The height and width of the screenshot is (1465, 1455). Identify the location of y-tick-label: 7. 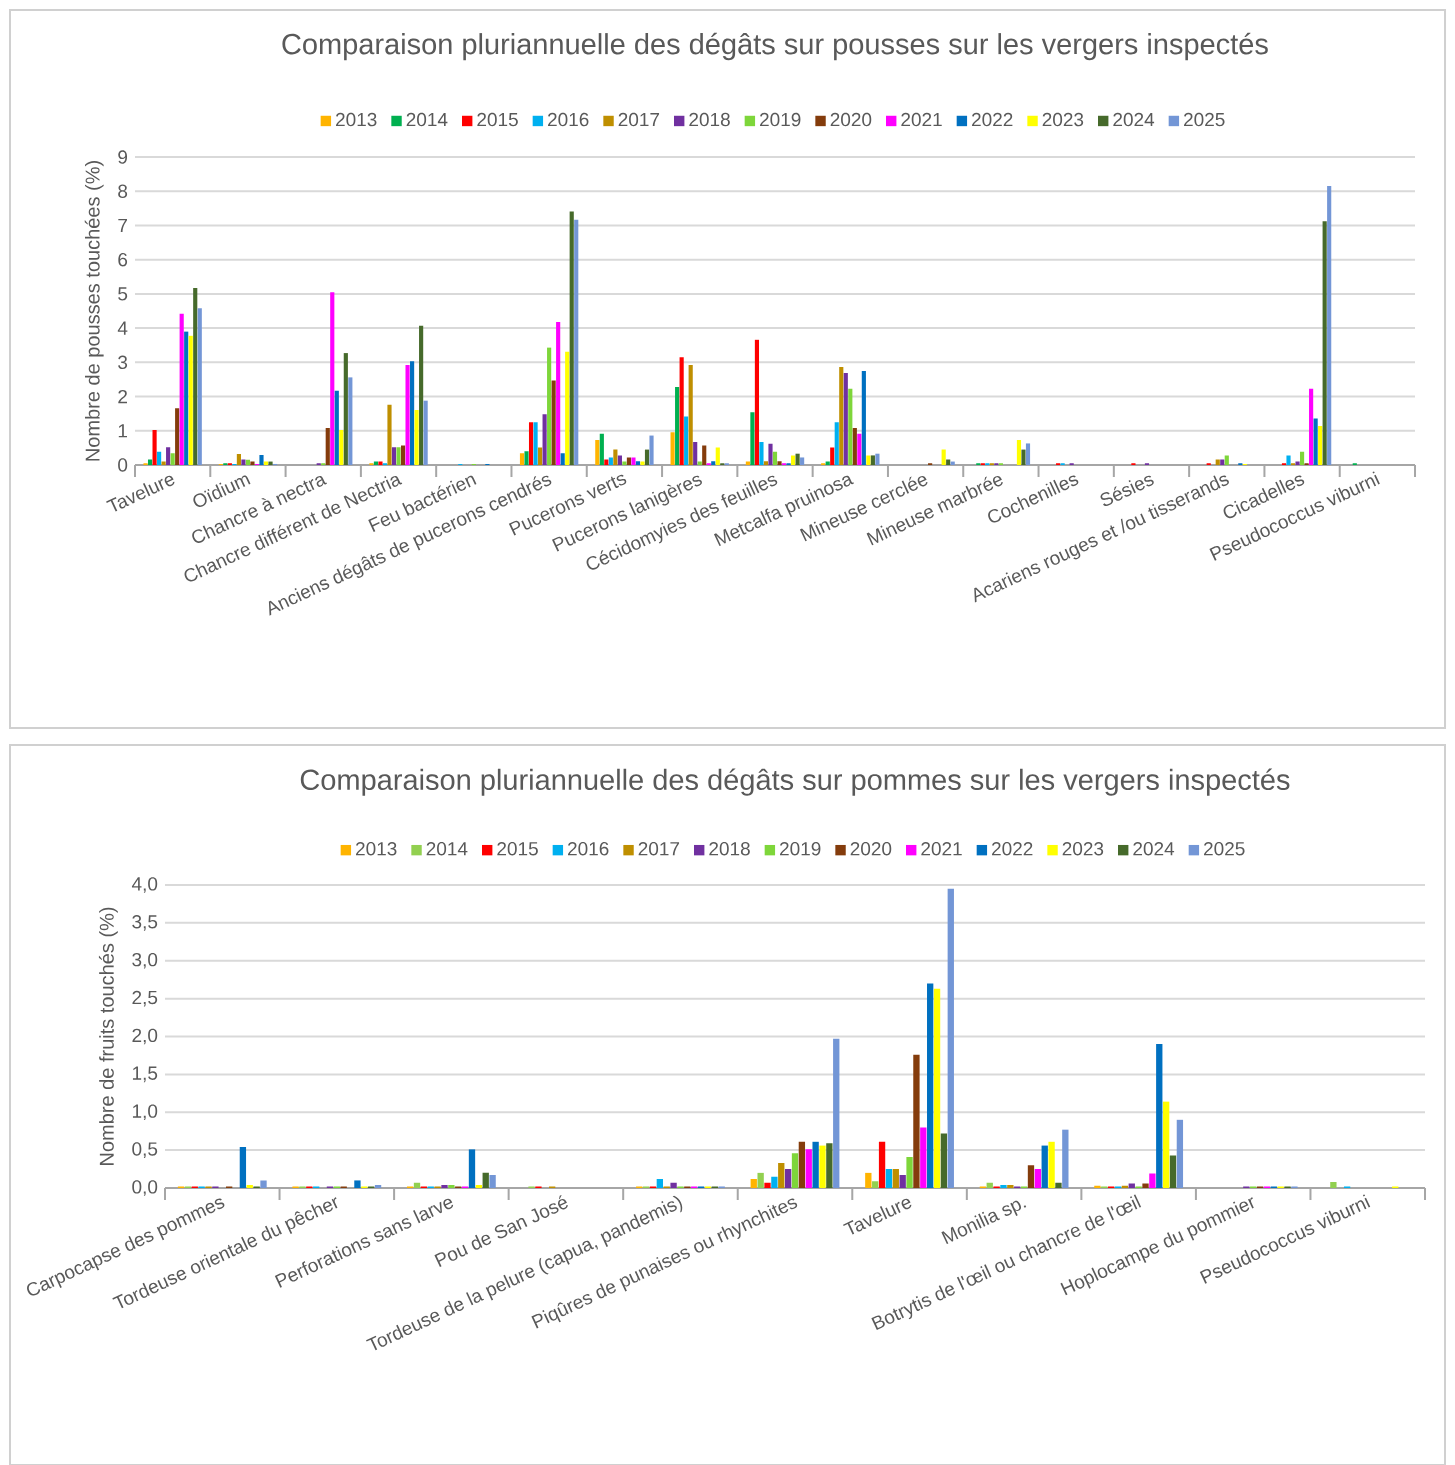
(122, 225).